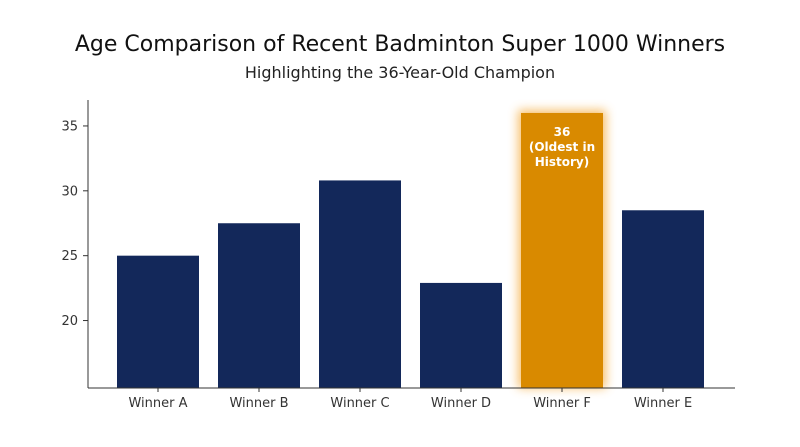  Describe the element at coordinates (69, 321) in the screenshot. I see `y-tick-label: 20` at that location.